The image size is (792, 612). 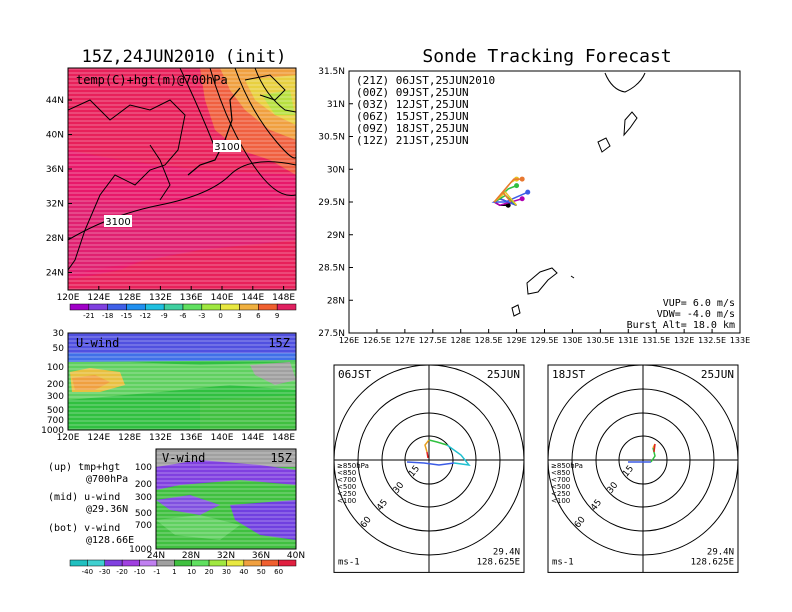 What do you see at coordinates (336, 236) in the screenshot?
I see `lat-tick-label: 29N` at bounding box center [336, 236].